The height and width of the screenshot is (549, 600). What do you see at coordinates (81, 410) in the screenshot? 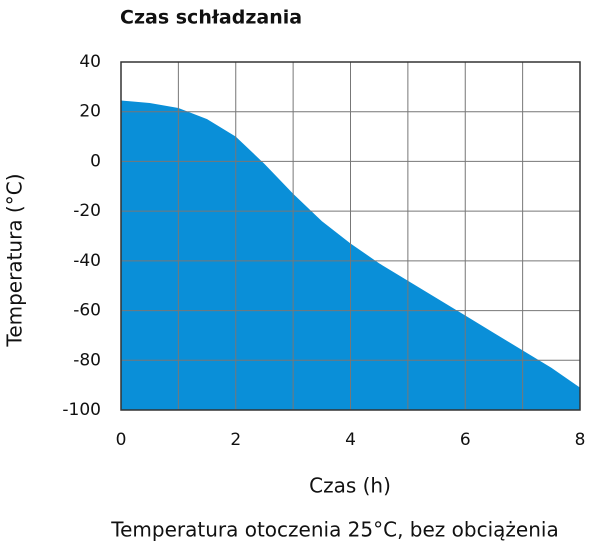
I see `y-tick-label: -100` at bounding box center [81, 410].